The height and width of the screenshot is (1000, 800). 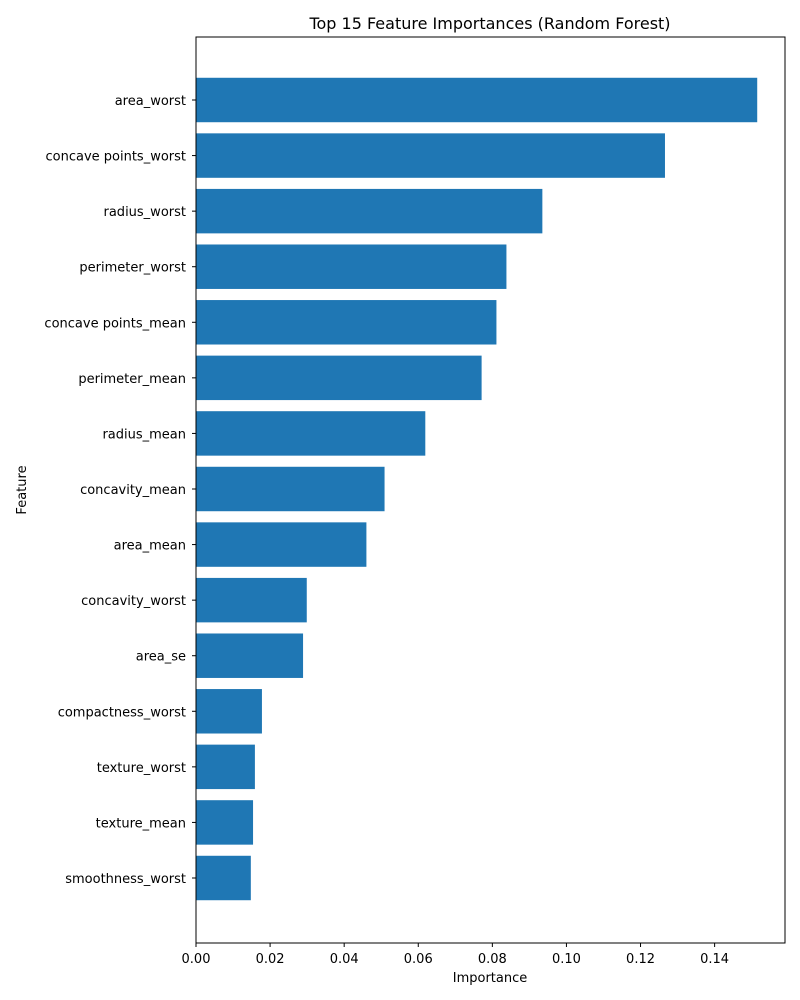 I want to click on x-tick-label: 0.12, so click(x=640, y=959).